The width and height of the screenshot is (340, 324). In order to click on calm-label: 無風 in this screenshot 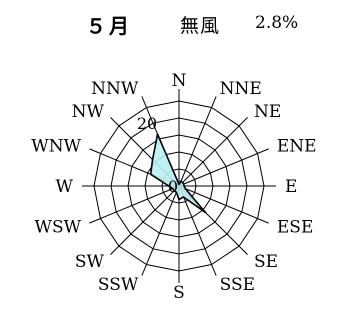, I will do `click(200, 26)`.